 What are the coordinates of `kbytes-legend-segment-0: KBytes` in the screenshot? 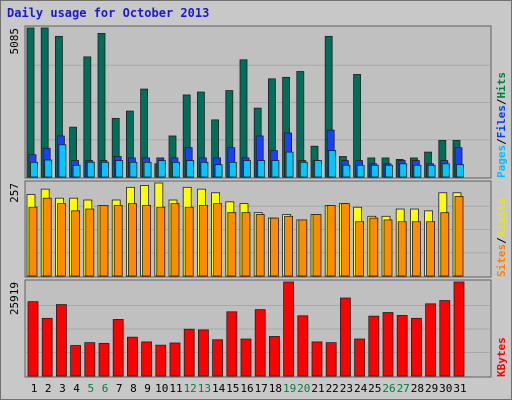 It's located at (501, 357).